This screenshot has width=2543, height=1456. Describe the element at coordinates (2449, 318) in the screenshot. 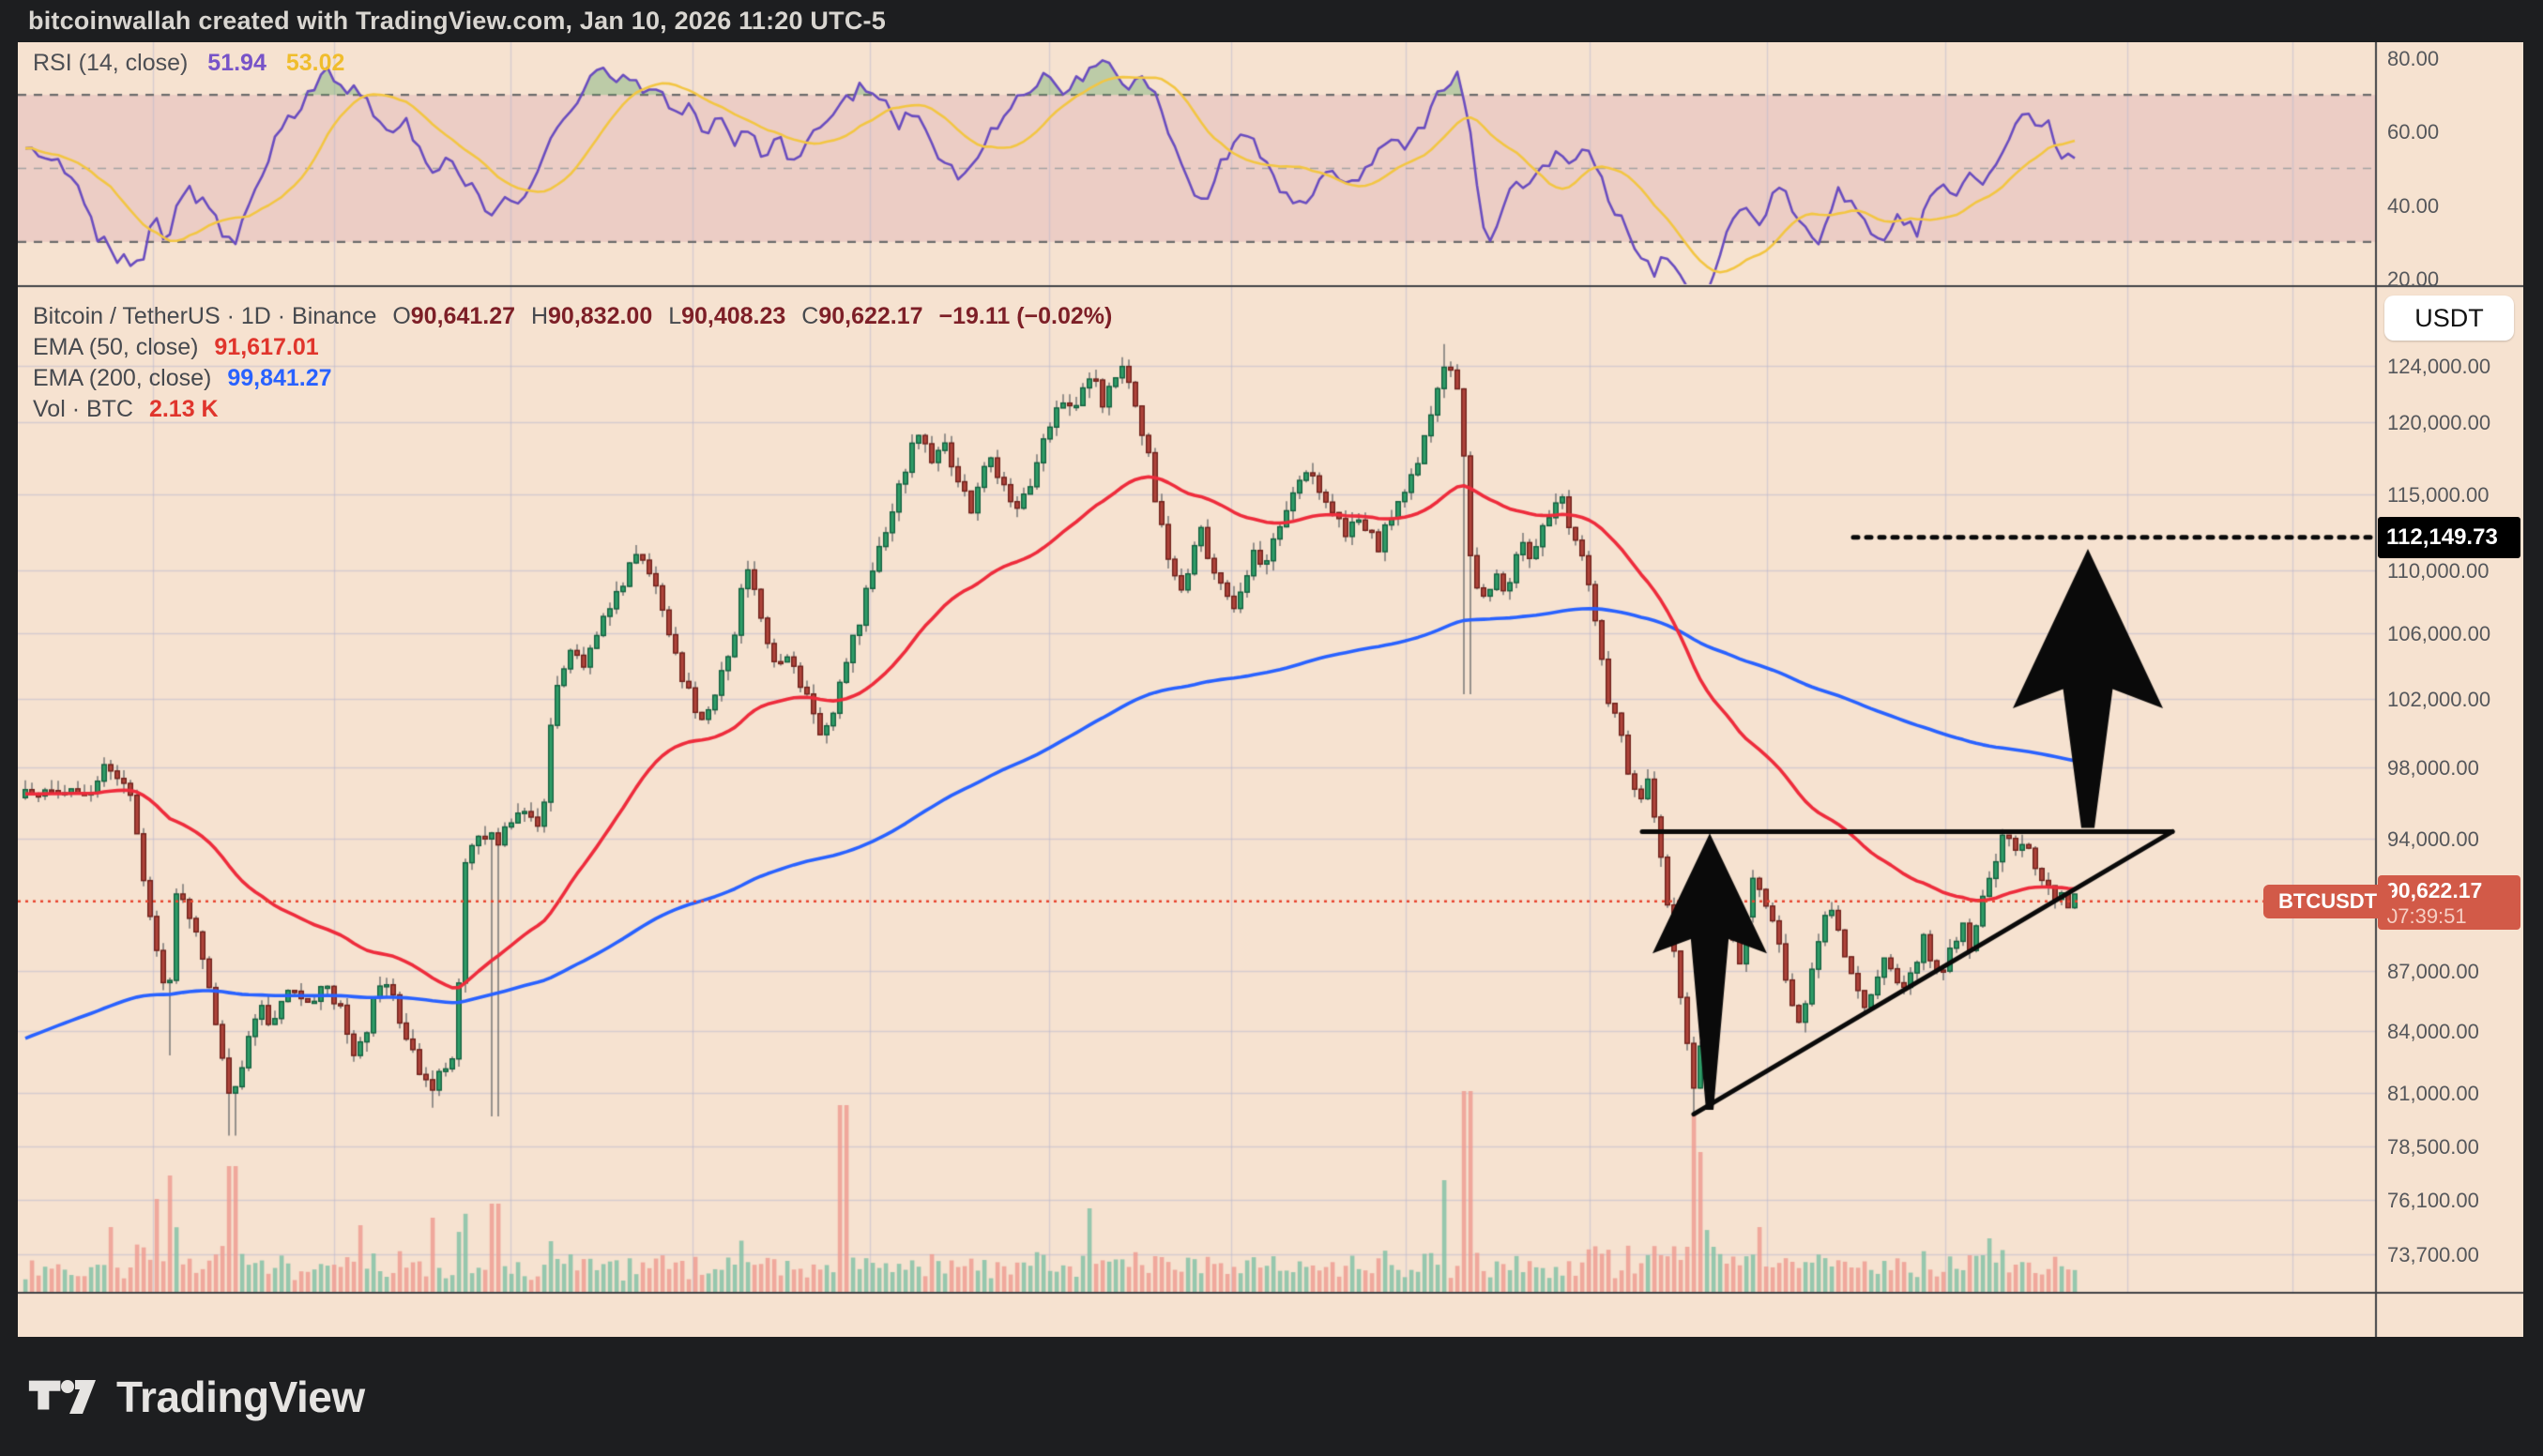

I see `currency-toggle-button: USDT` at that location.